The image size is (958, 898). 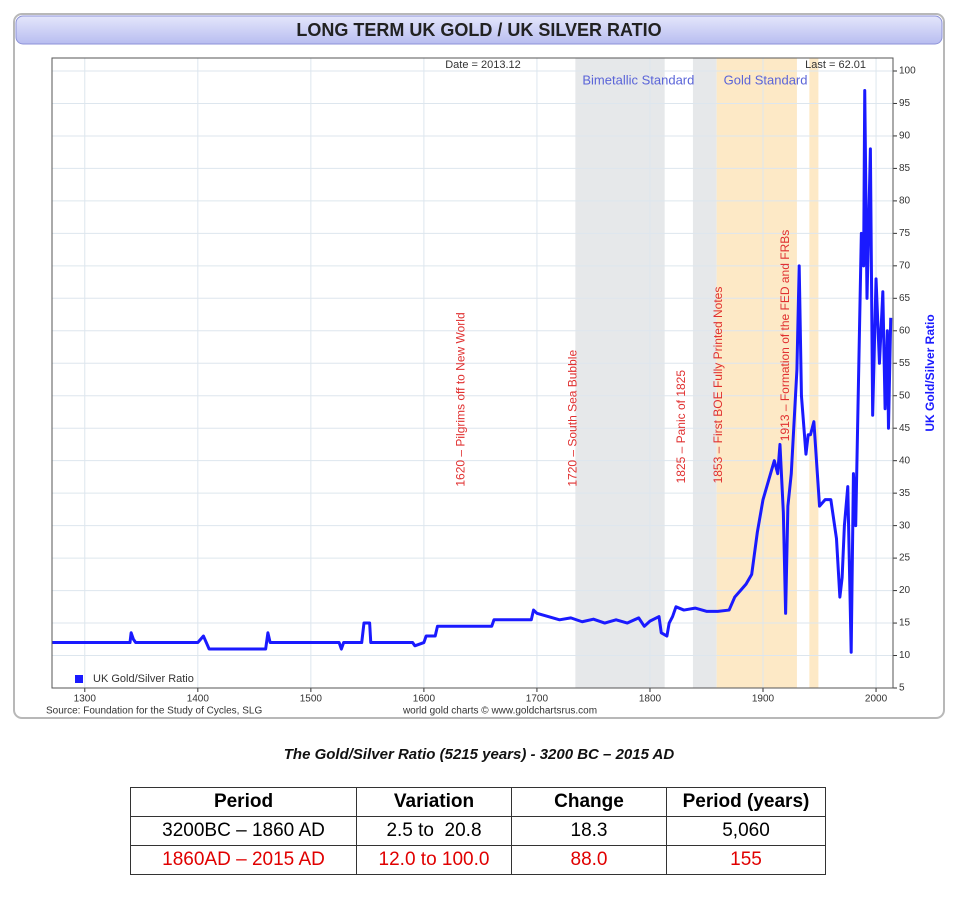 What do you see at coordinates (638, 79) in the screenshot?
I see `band-label: Bimetallic Standard` at bounding box center [638, 79].